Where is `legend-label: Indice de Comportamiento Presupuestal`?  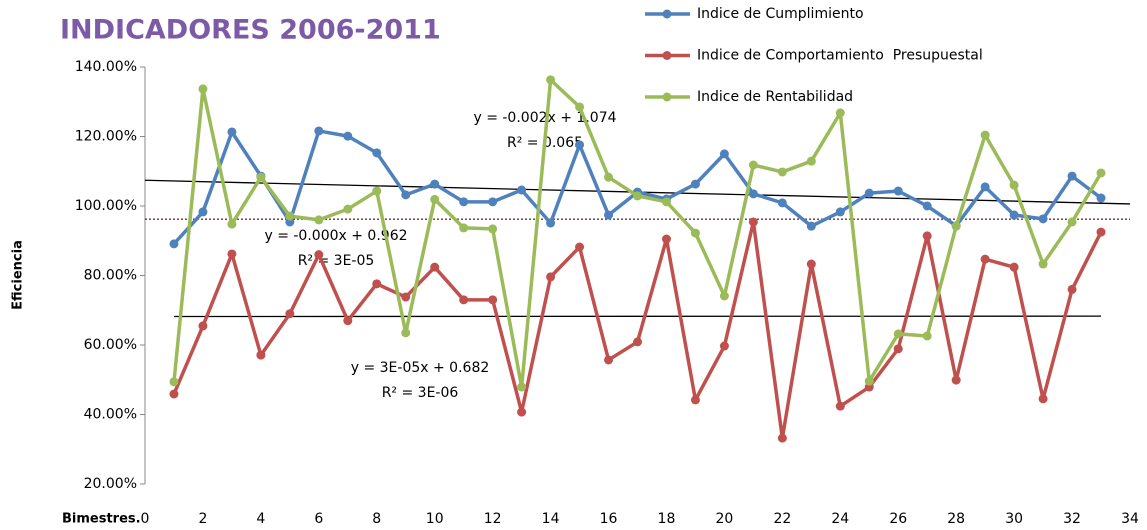
legend-label: Indice de Comportamiento Presupuestal is located at coordinates (840, 56).